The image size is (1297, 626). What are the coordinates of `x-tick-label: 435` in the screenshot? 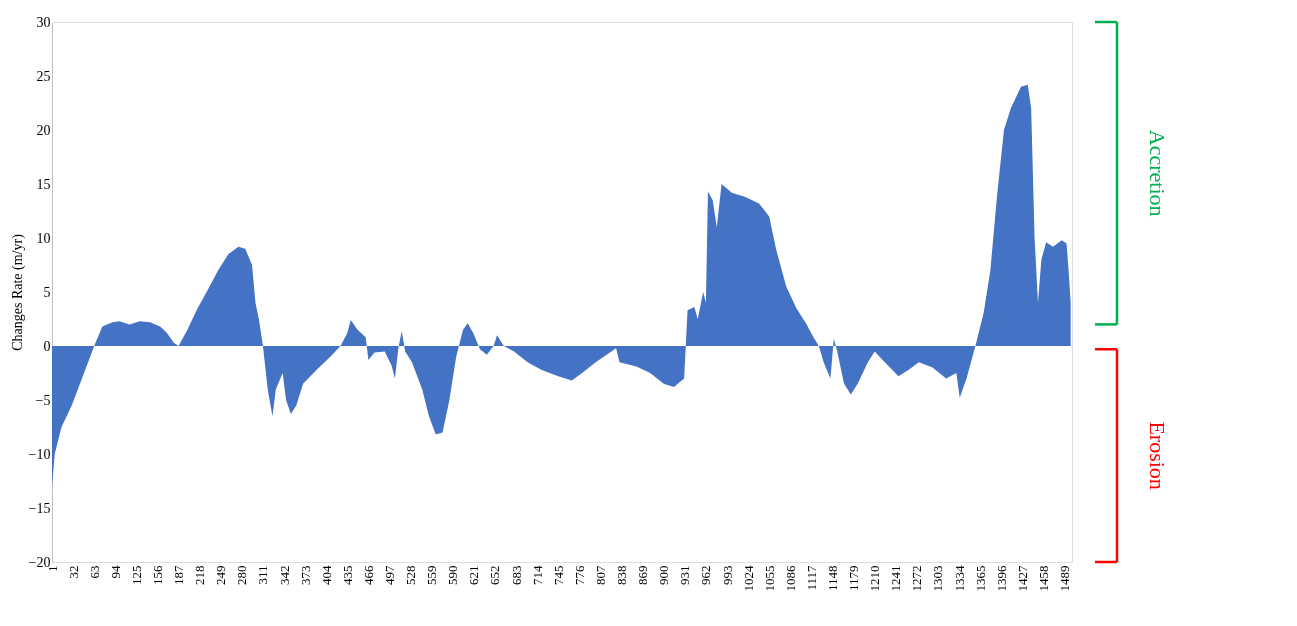 It's located at (347, 575).